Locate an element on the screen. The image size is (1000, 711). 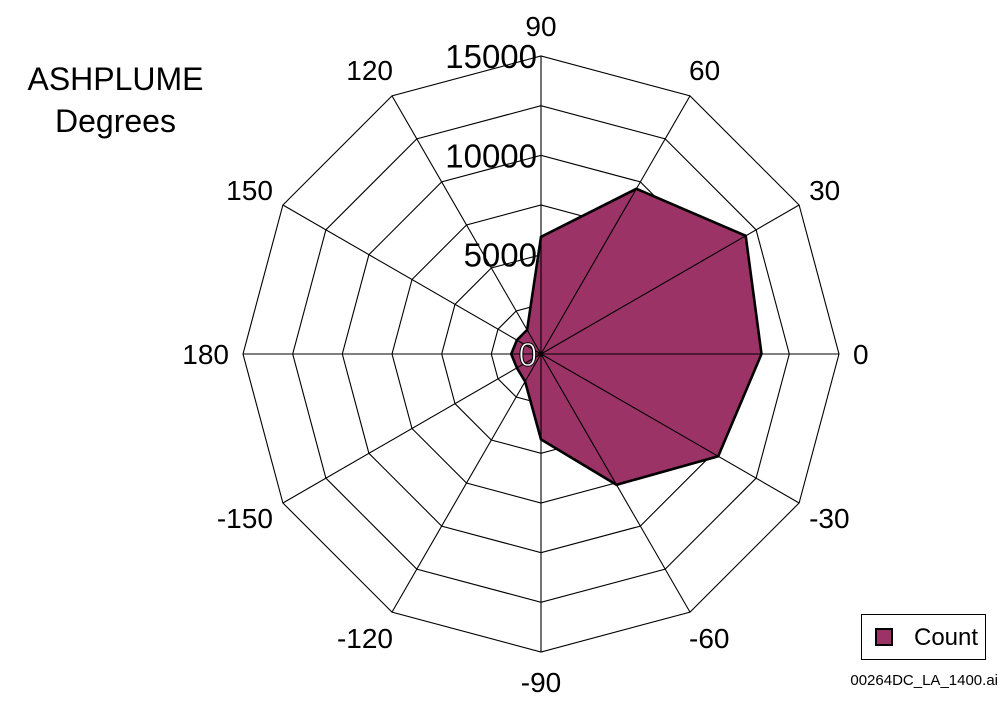
legend: Count is located at coordinates (923, 637).